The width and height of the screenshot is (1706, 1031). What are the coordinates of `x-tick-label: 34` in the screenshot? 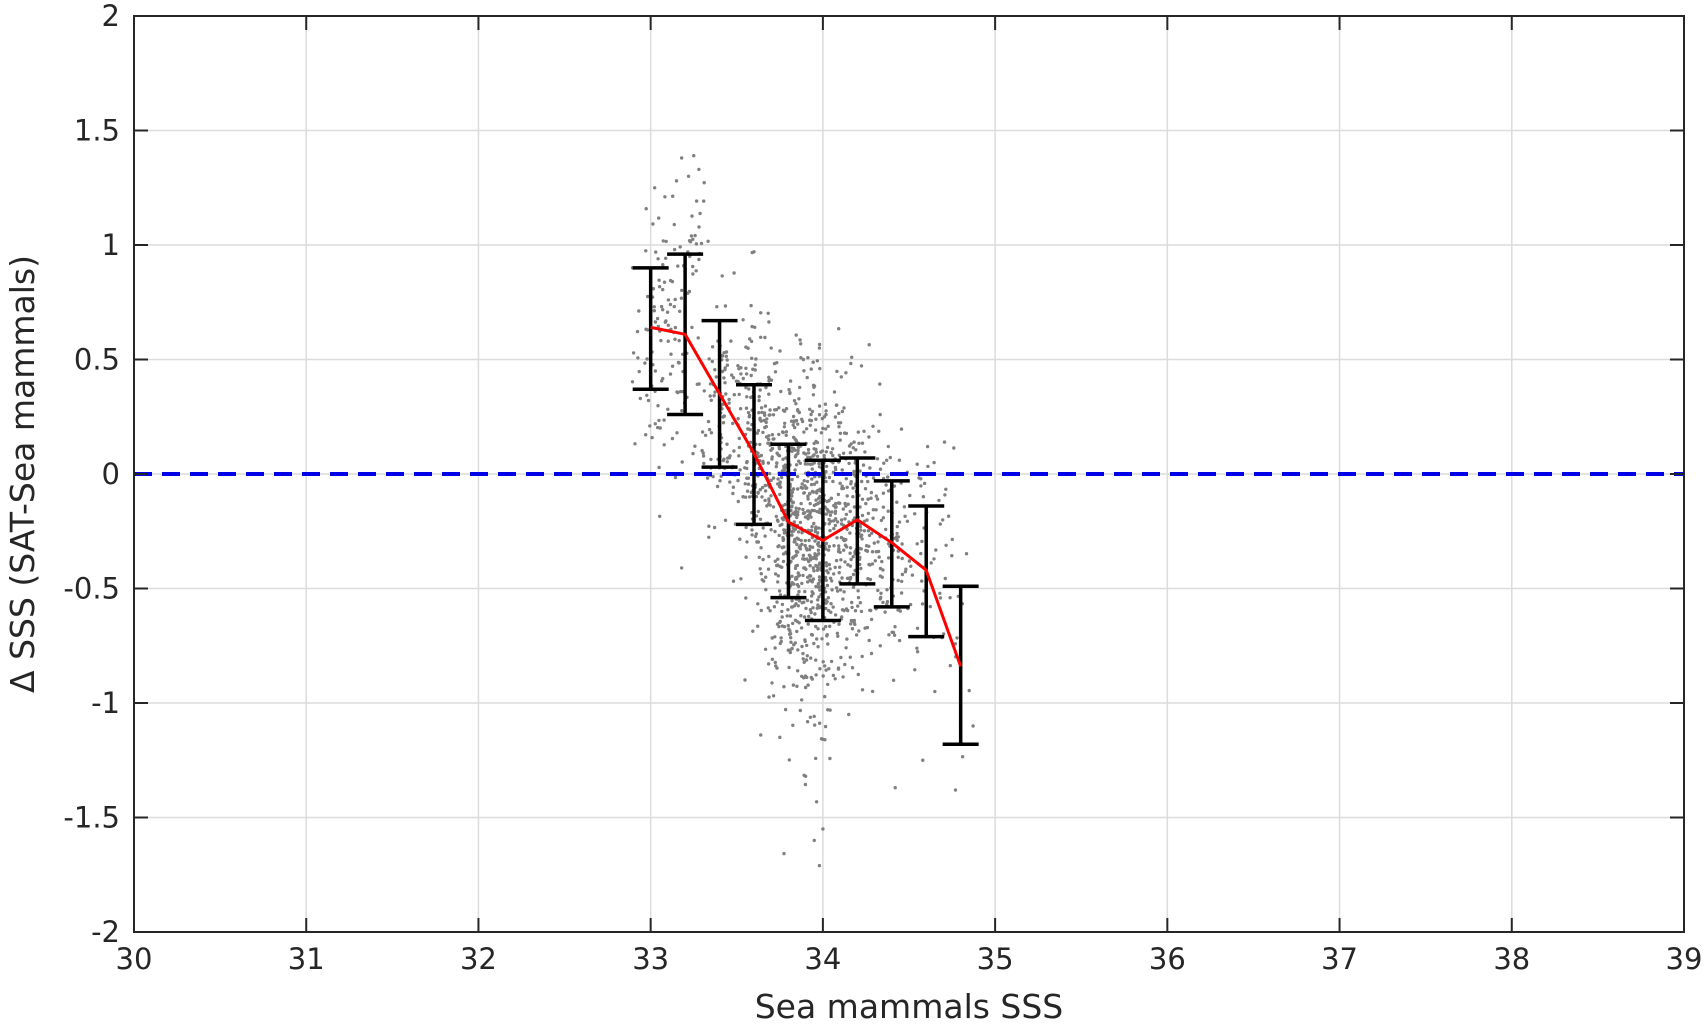 It's located at (822, 959).